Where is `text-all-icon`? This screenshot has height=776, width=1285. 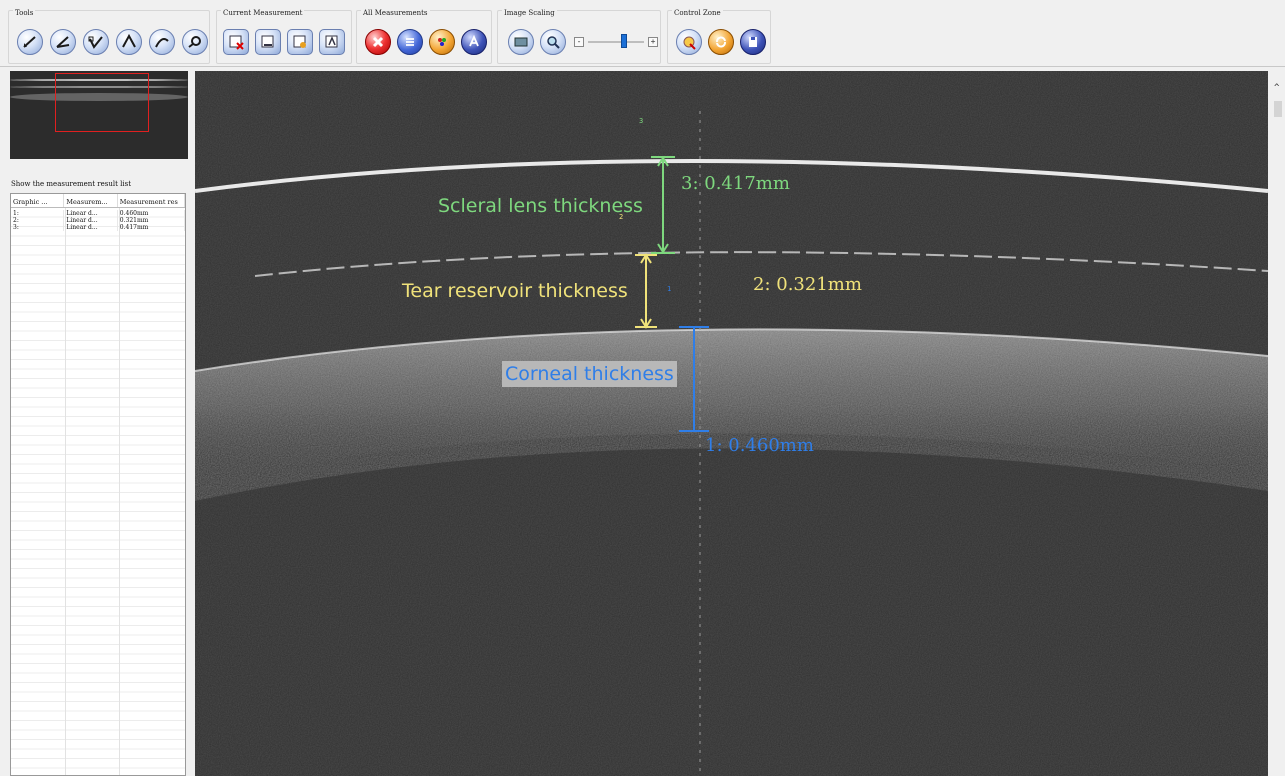
text-all-icon is located at coordinates (474, 40).